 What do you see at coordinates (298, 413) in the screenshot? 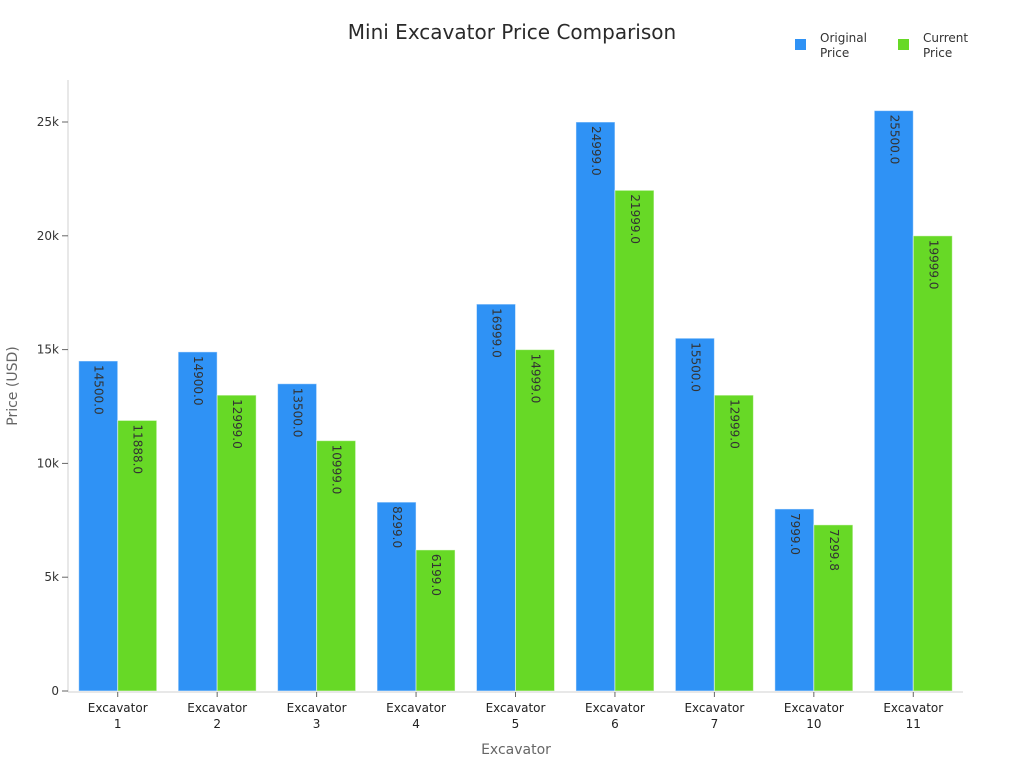
I see `bar-value-label: 13500.0` at bounding box center [298, 413].